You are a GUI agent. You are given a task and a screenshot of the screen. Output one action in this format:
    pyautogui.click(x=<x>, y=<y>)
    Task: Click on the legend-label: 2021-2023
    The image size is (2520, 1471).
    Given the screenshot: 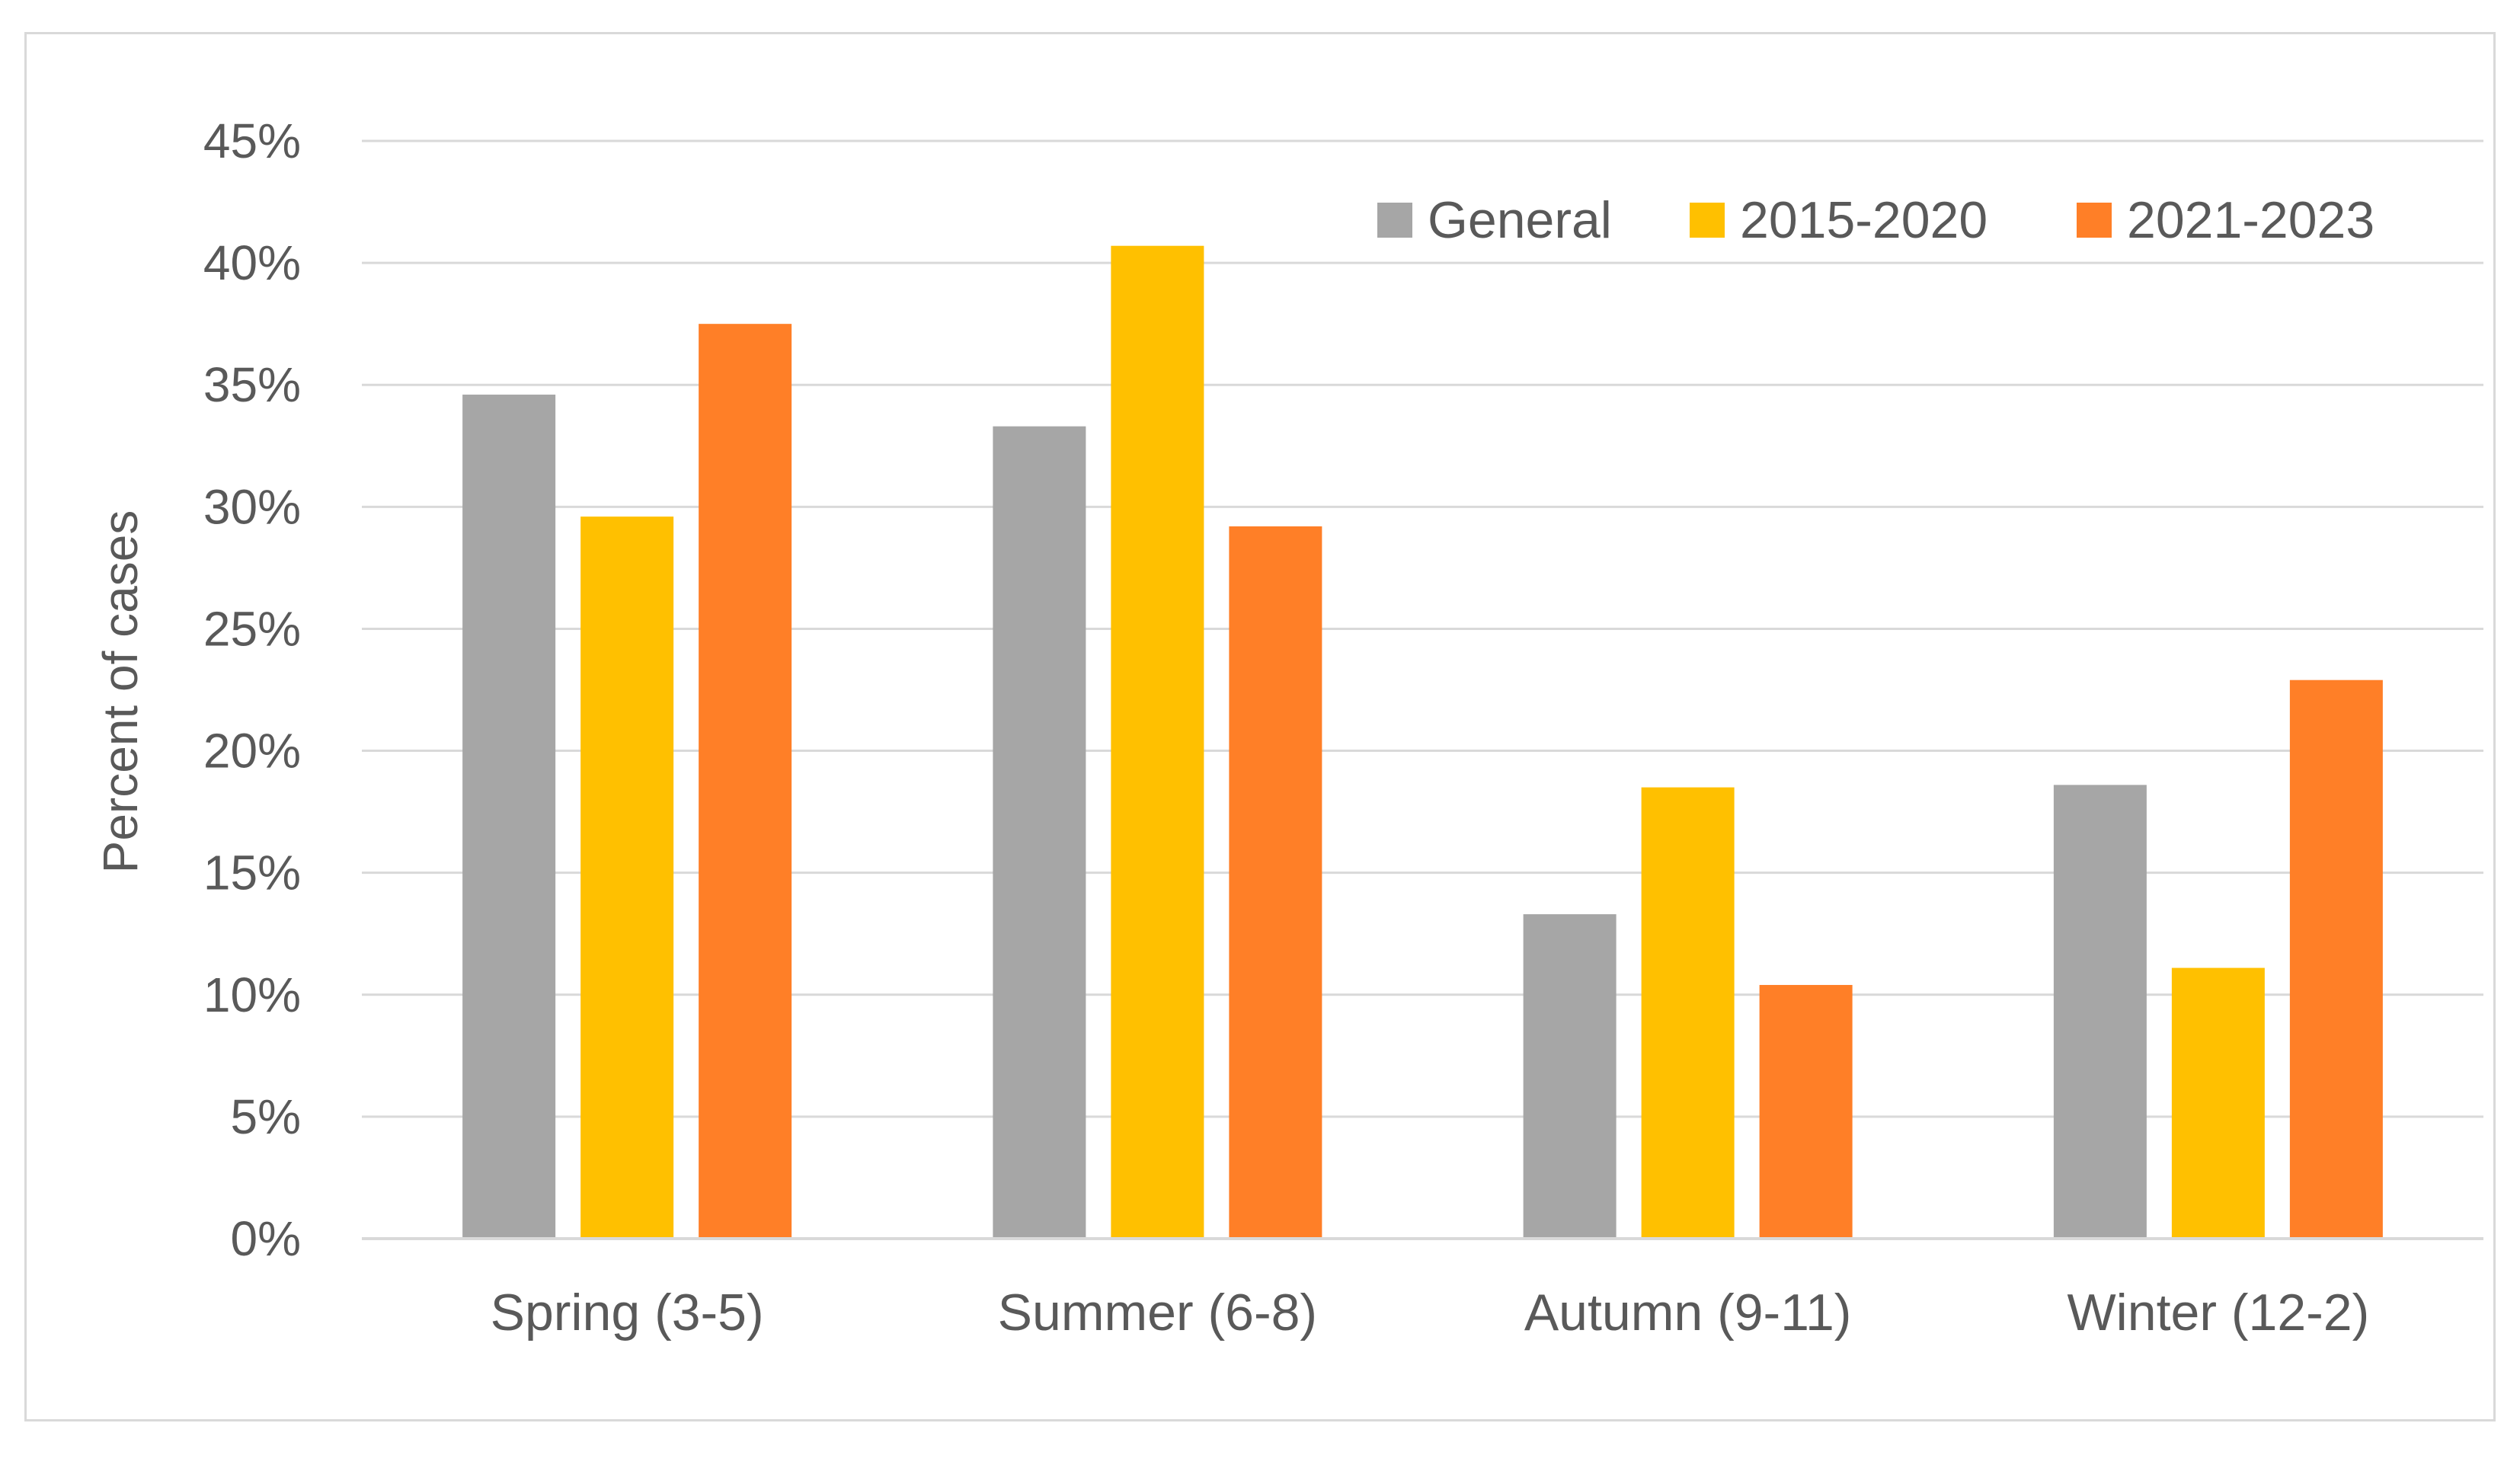 What is the action you would take?
    pyautogui.click(x=2250, y=220)
    